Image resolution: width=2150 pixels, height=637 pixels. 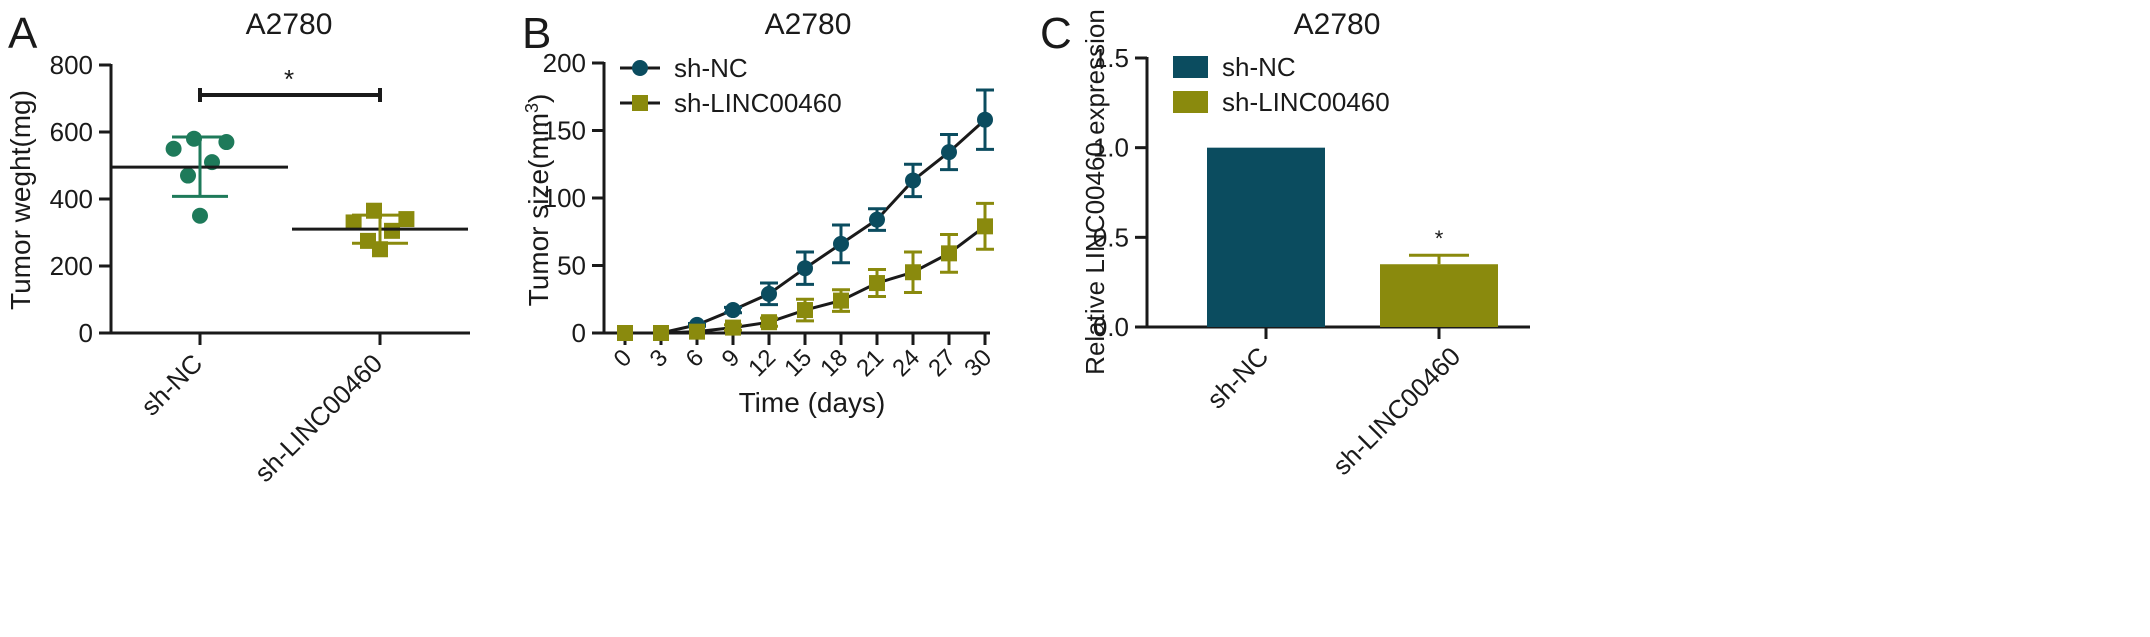 What do you see at coordinates (834, 363) in the screenshot?
I see `panel-b-x-tick-label: 18` at bounding box center [834, 363].